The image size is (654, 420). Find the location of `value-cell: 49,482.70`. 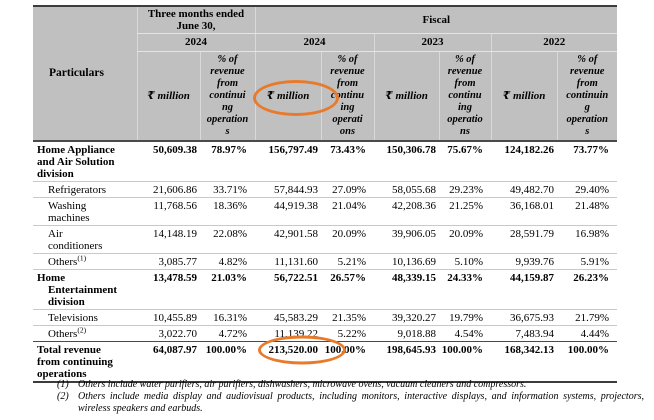

value-cell: 49,482.70 is located at coordinates (524, 189).